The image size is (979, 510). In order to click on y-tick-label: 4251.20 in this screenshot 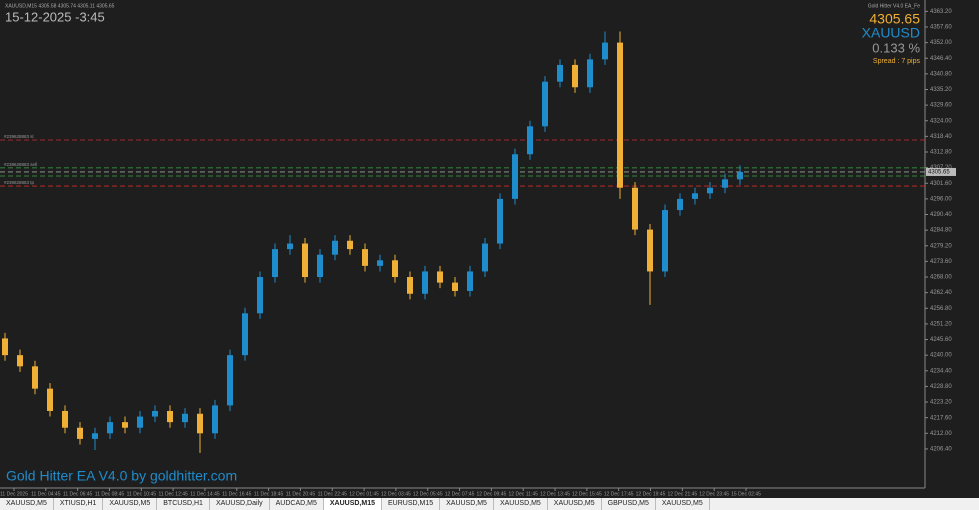, I will do `click(941, 324)`.